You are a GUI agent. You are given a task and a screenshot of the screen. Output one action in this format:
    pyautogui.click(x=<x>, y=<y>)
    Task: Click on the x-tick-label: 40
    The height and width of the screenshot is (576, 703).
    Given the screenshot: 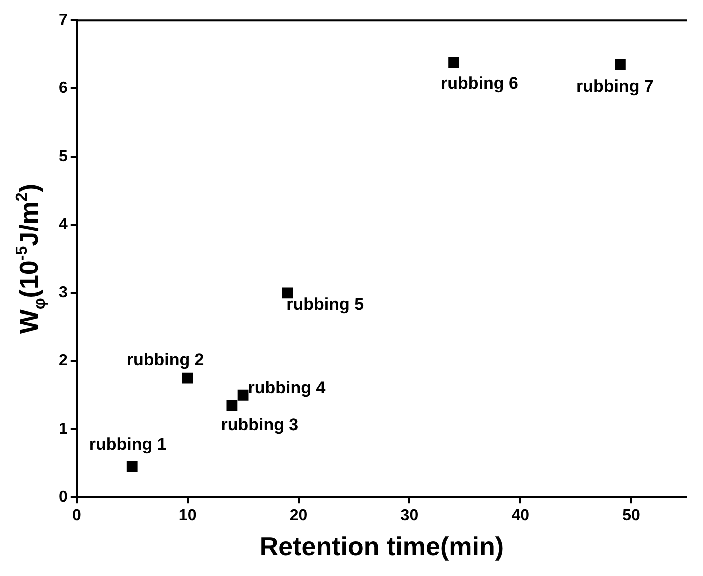 What is the action you would take?
    pyautogui.click(x=521, y=516)
    